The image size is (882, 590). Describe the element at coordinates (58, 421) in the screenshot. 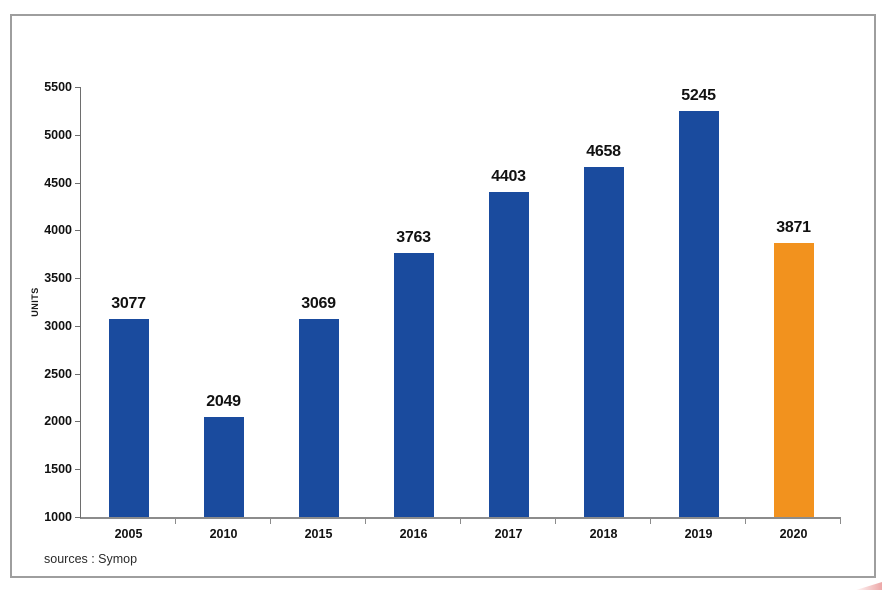

I see `y-axis-tick-label: 2000` at that location.